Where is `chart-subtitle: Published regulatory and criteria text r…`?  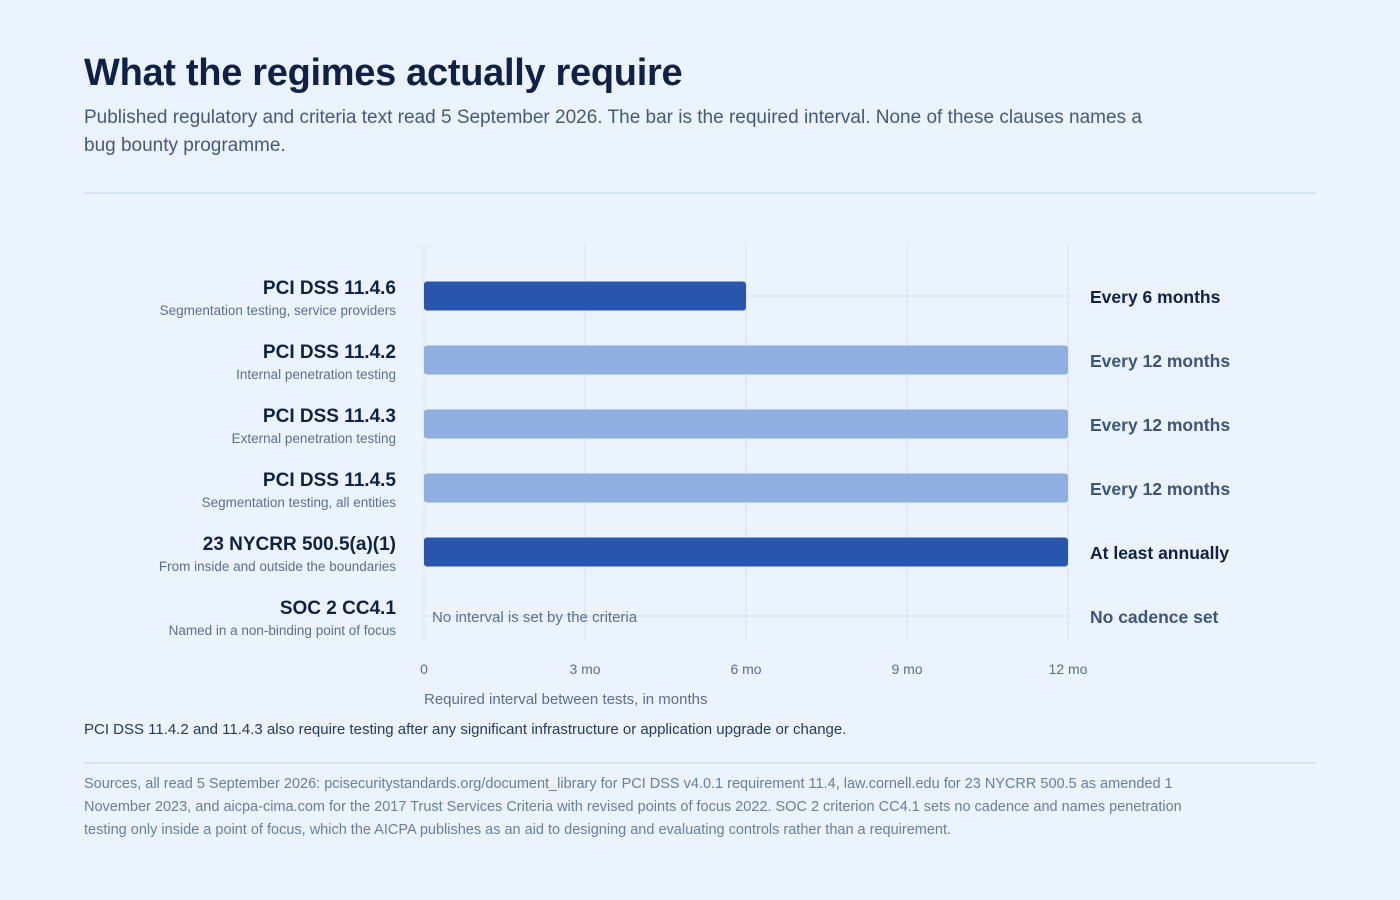 chart-subtitle: Published regulatory and criteria text r… is located at coordinates (613, 131).